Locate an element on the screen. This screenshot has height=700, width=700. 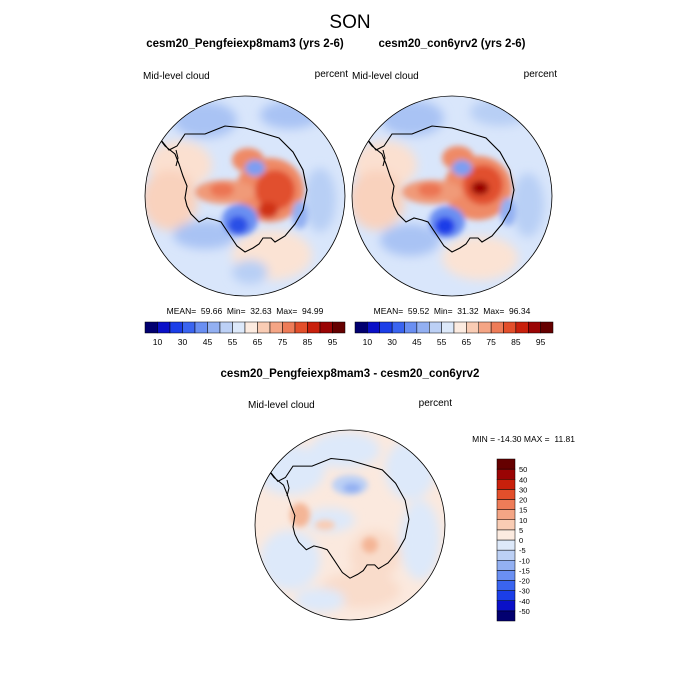
panel-control-stats: MEAN= 59.52 Min= 31.32 Max= 96.34 is located at coordinates (452, 311).